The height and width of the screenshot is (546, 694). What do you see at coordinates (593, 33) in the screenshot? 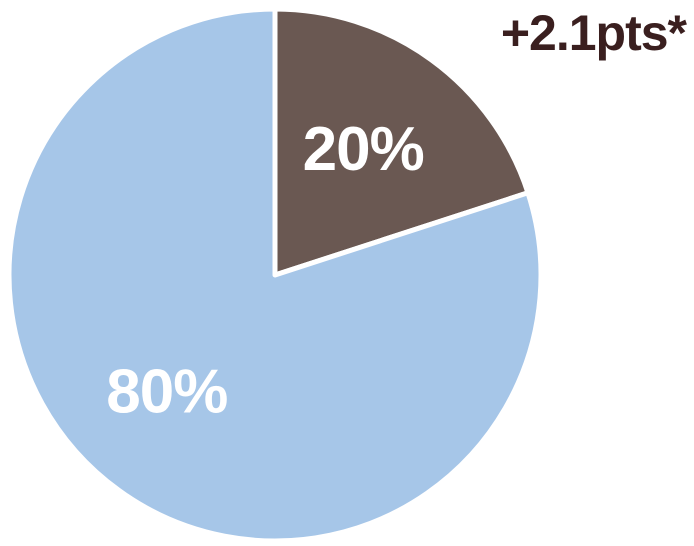
I see `change-annotation: +2.1pts*` at bounding box center [593, 33].